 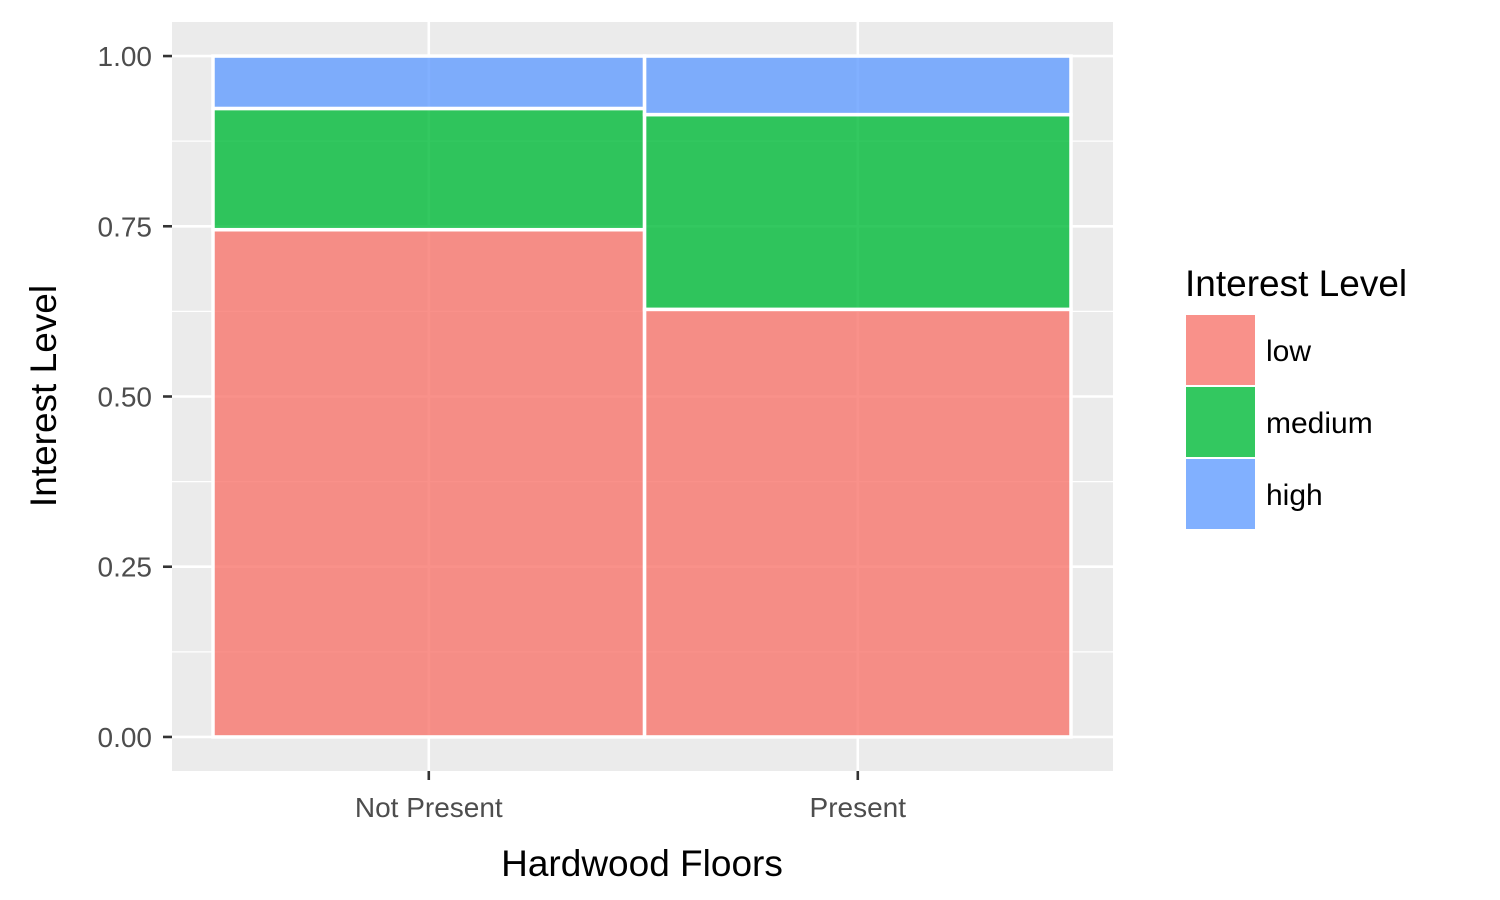 I want to click on legend-title: Interest Level, so click(x=1296, y=283).